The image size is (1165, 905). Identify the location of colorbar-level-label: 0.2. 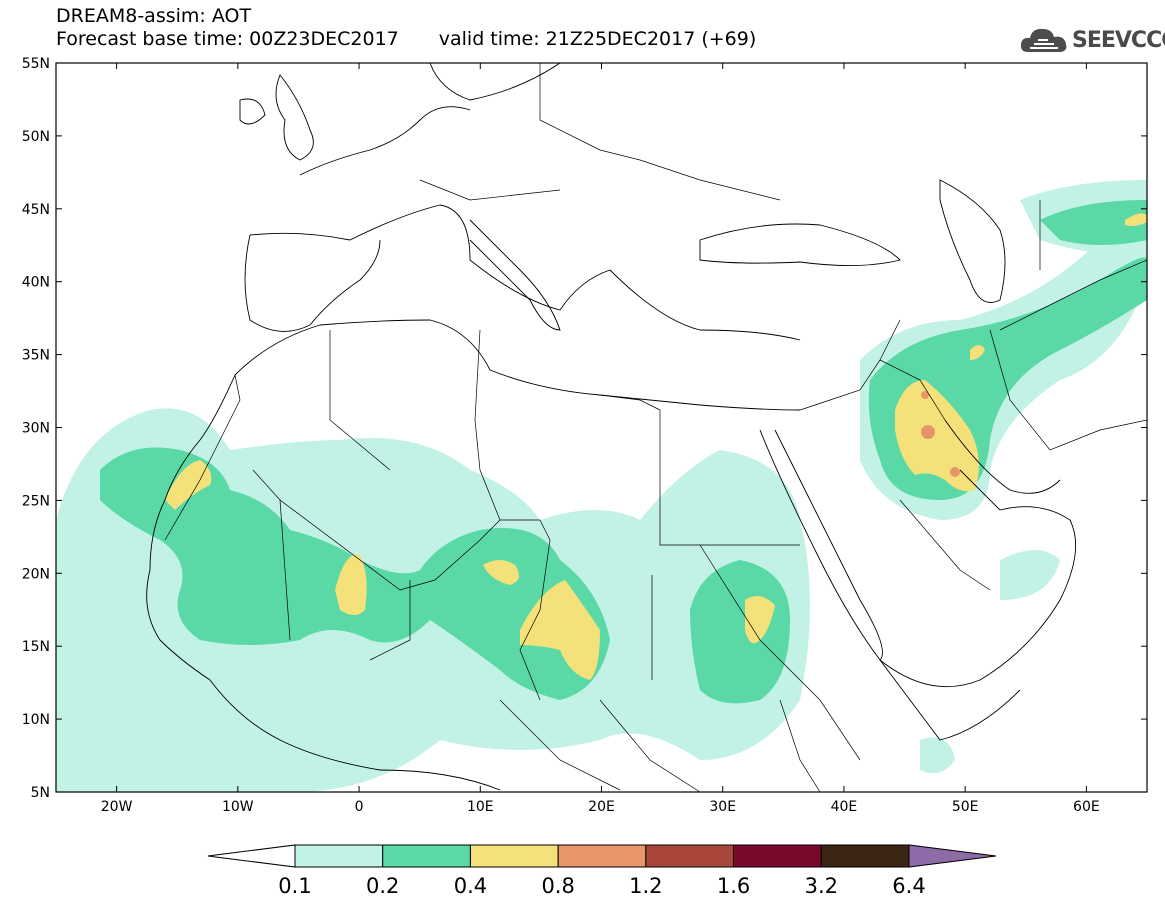
(382, 886).